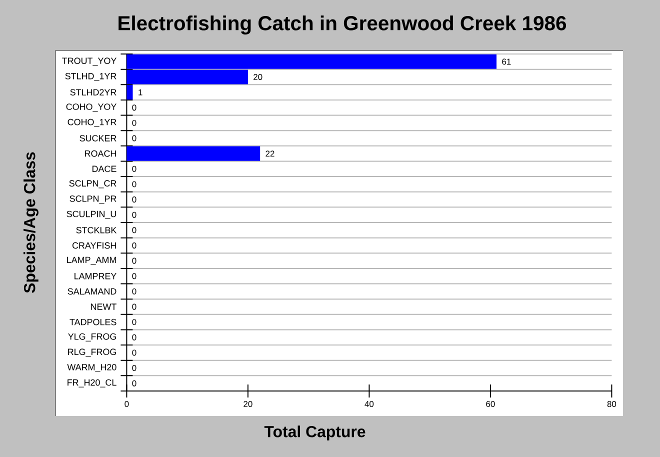  I want to click on y-axis-title: Species/Age Class, so click(31, 222).